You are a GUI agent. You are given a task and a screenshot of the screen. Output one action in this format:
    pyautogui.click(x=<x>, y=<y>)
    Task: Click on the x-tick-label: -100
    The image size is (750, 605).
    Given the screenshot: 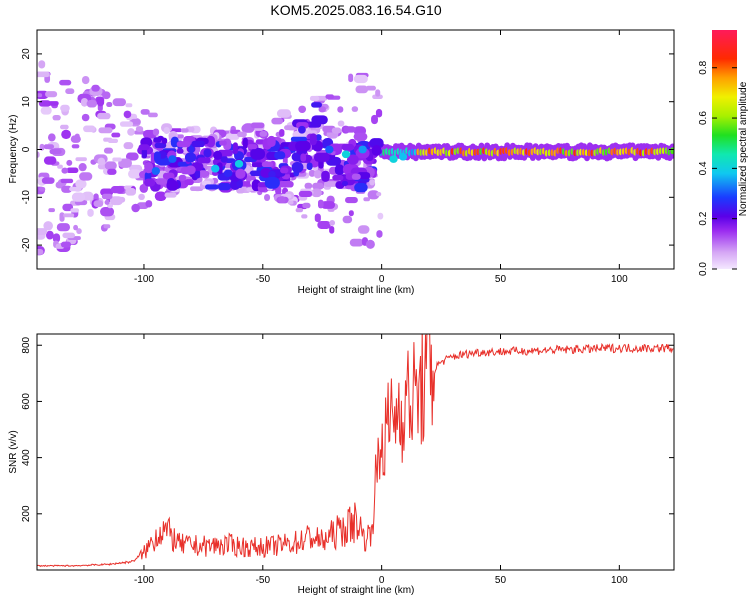 What is the action you would take?
    pyautogui.click(x=144, y=279)
    